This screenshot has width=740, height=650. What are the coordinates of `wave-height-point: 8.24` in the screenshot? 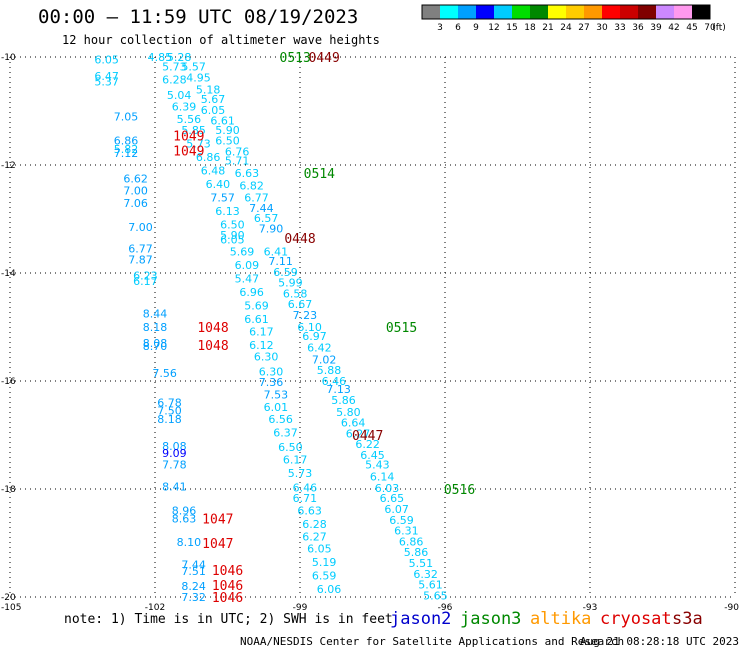 It's located at (193, 586).